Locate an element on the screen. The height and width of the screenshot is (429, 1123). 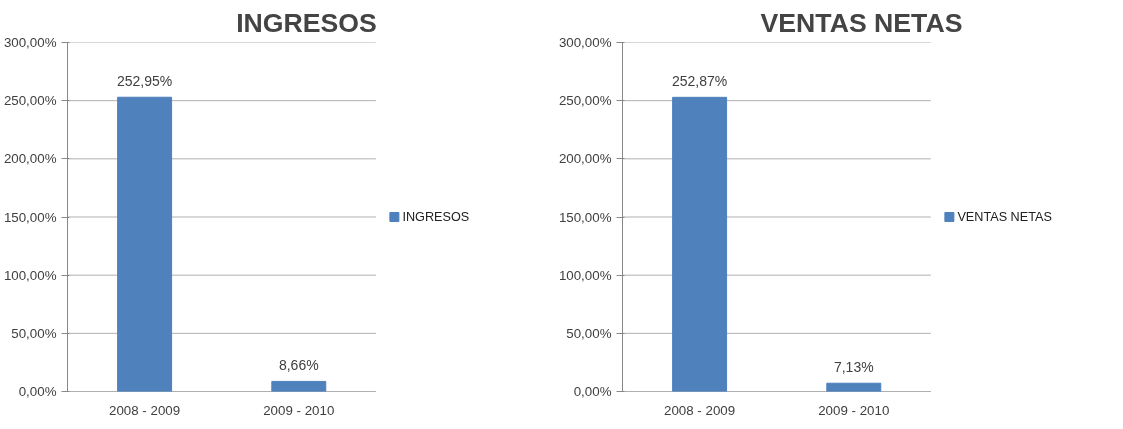
data-label: 252,87% is located at coordinates (699, 81).